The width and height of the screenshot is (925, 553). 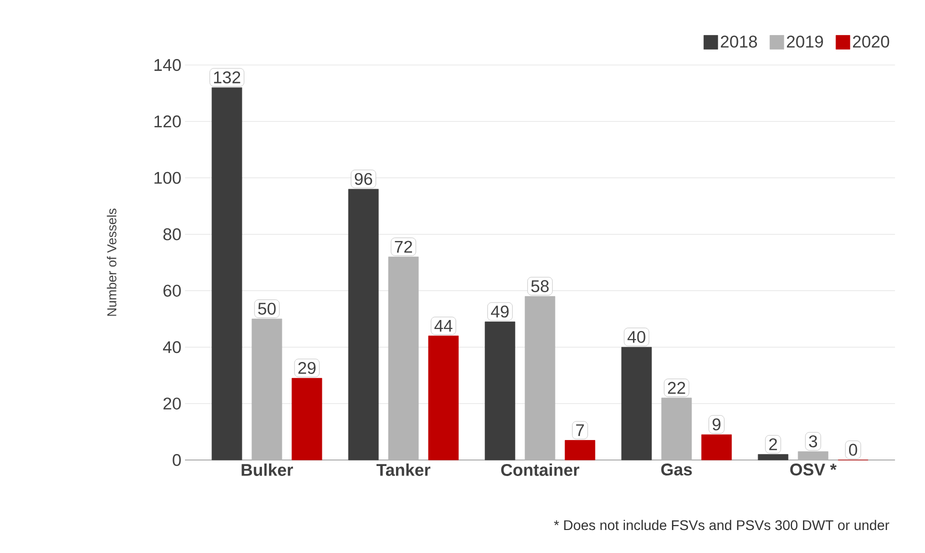 What do you see at coordinates (227, 77) in the screenshot?
I see `data-label: 132` at bounding box center [227, 77].